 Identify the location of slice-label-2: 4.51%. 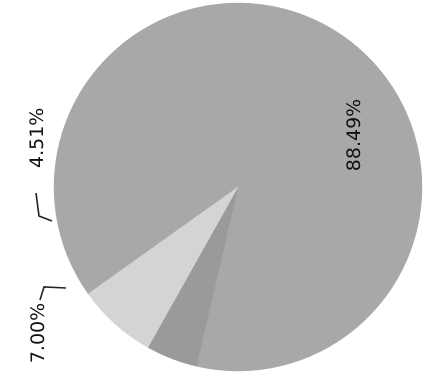
(37, 138).